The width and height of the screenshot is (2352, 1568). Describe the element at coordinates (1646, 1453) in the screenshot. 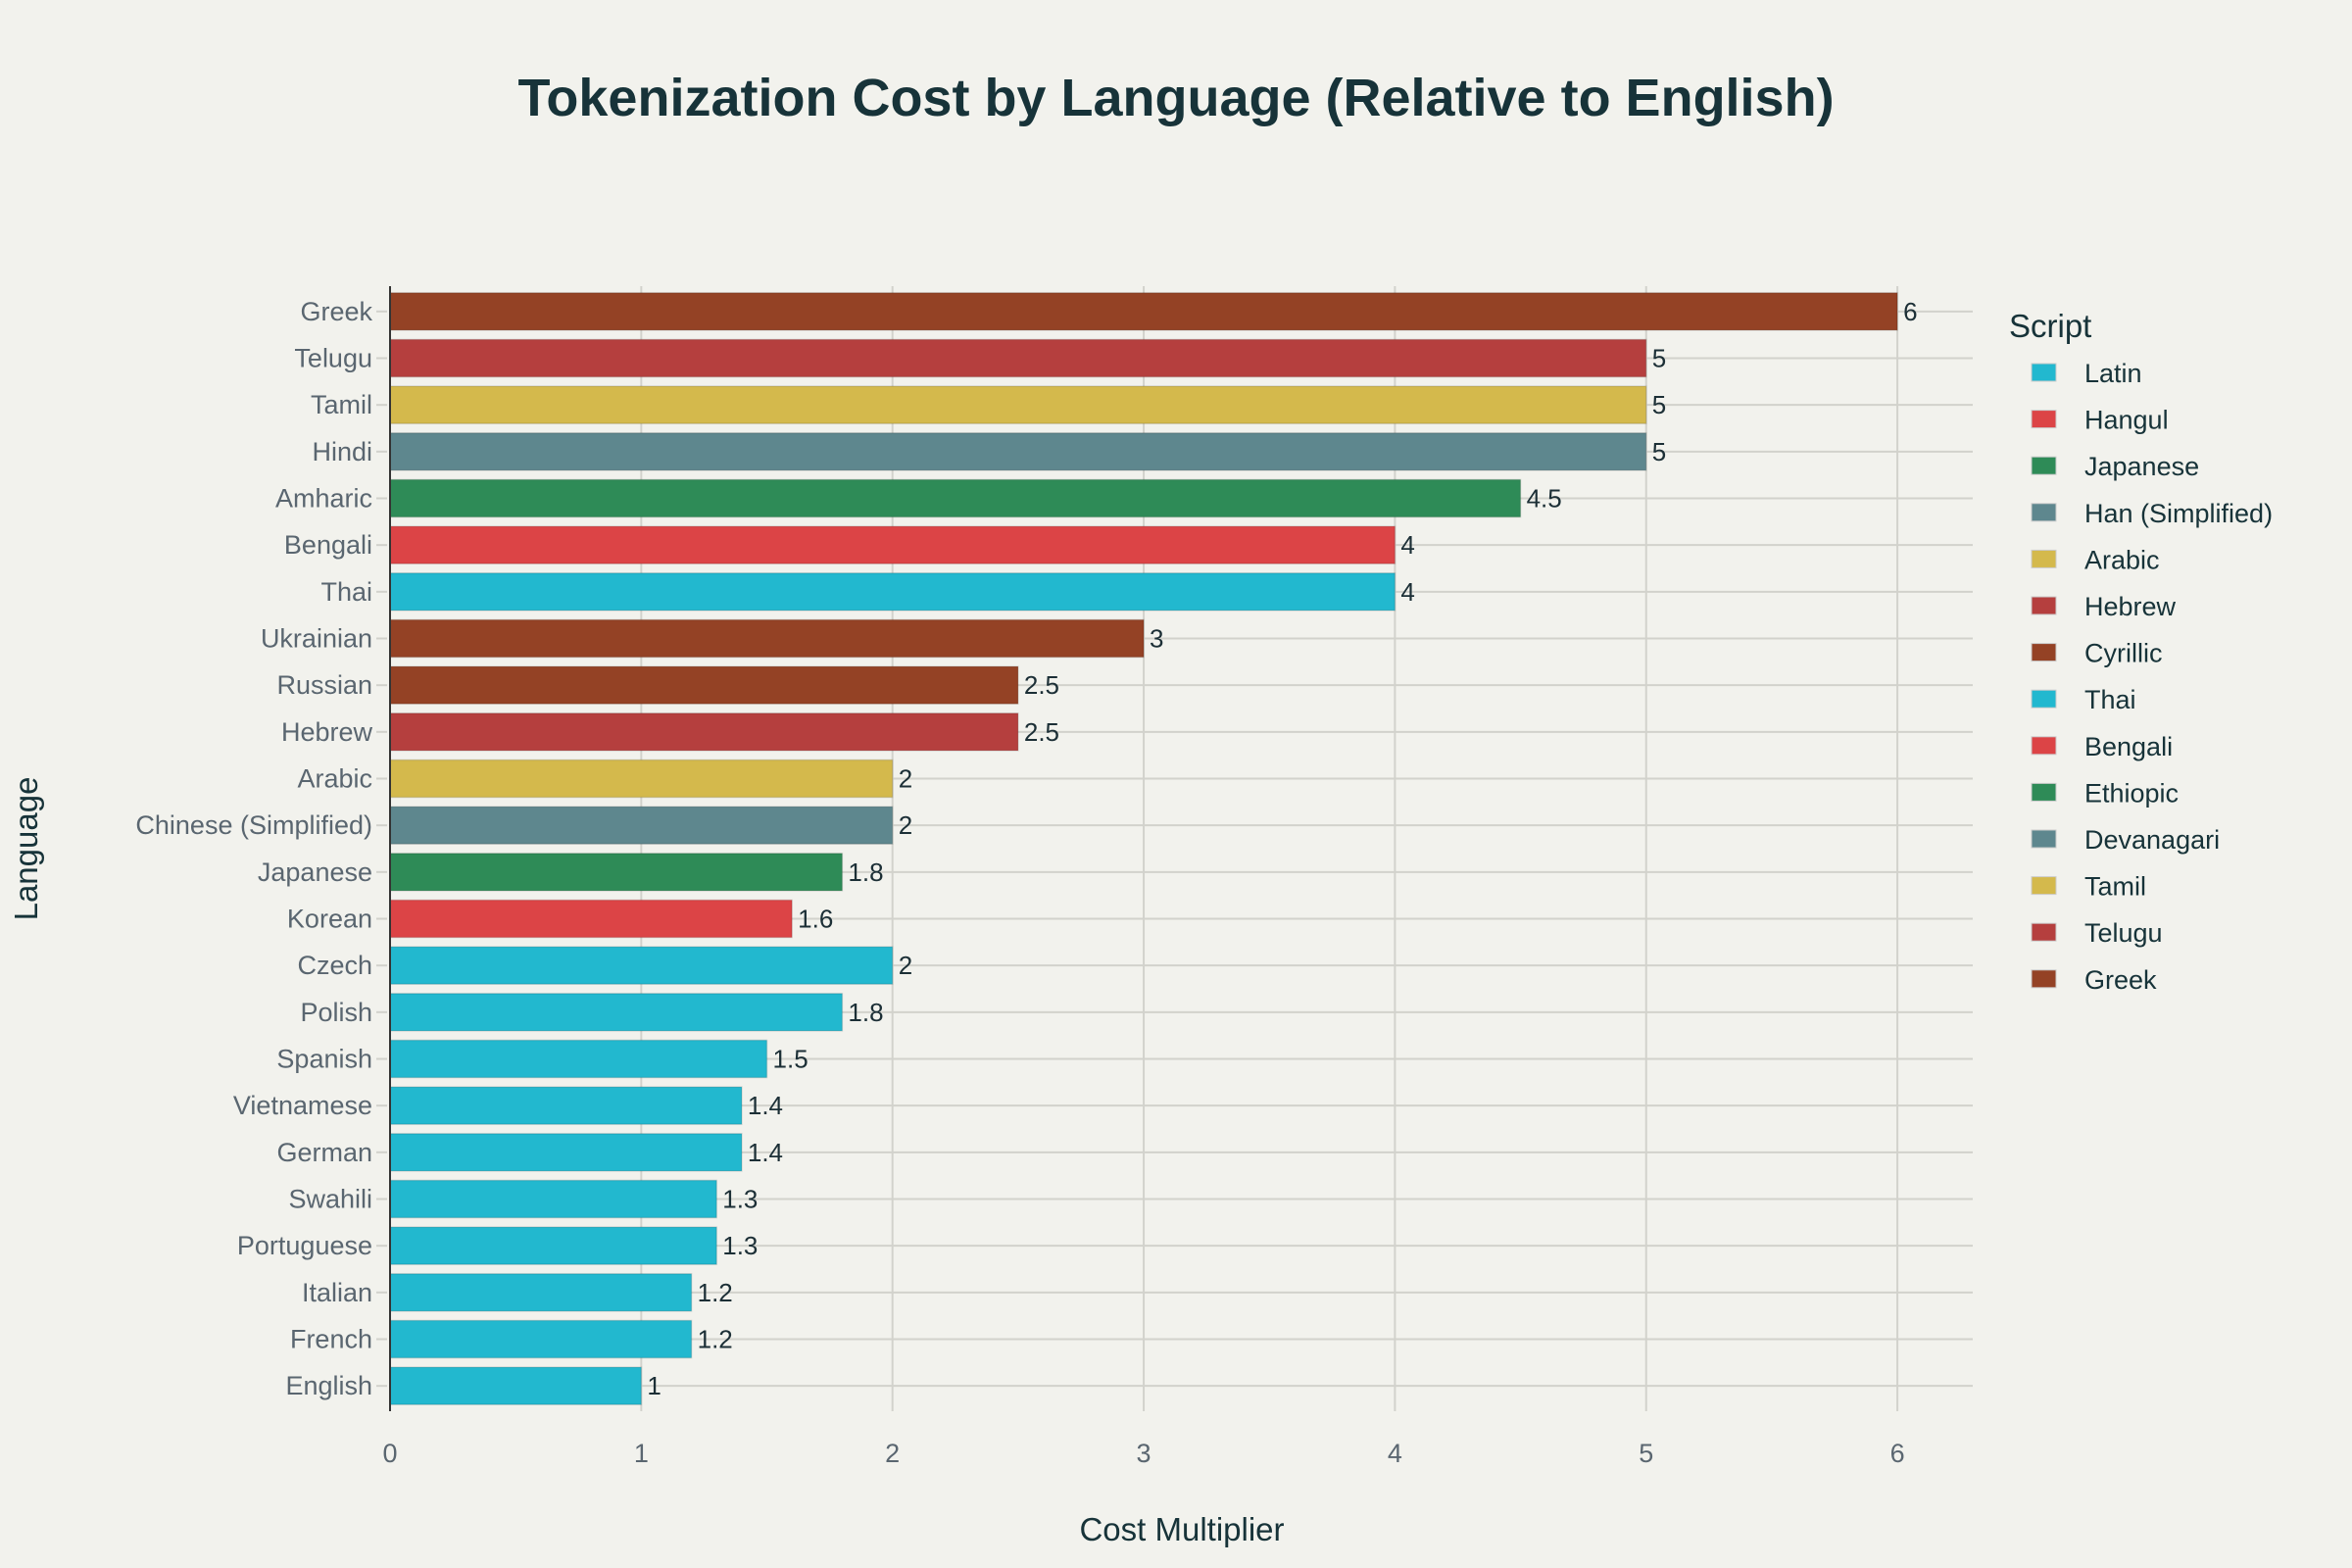

I see `x-tick-label: 5` at that location.